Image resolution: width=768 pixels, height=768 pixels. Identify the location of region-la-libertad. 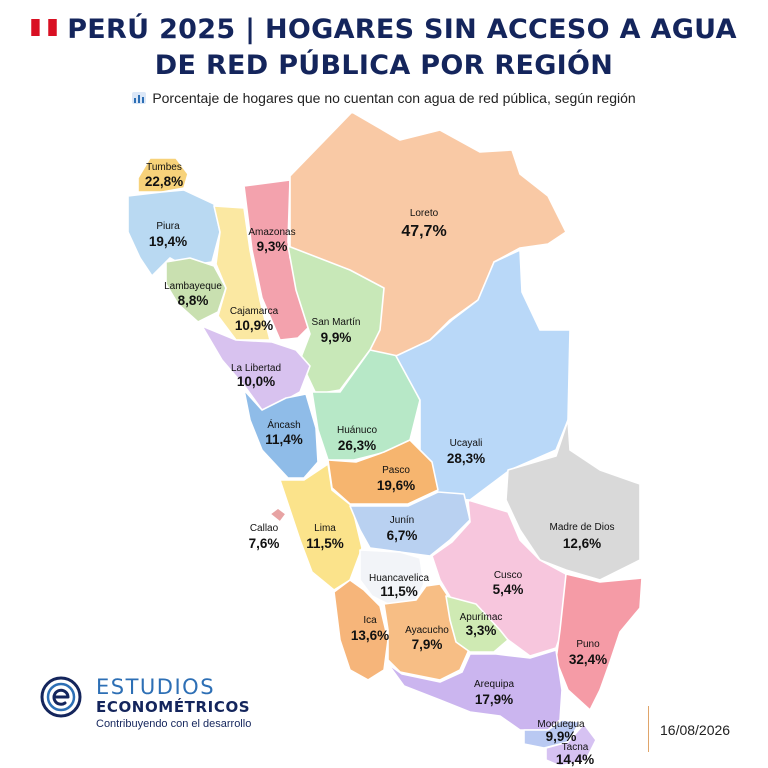
(256, 368).